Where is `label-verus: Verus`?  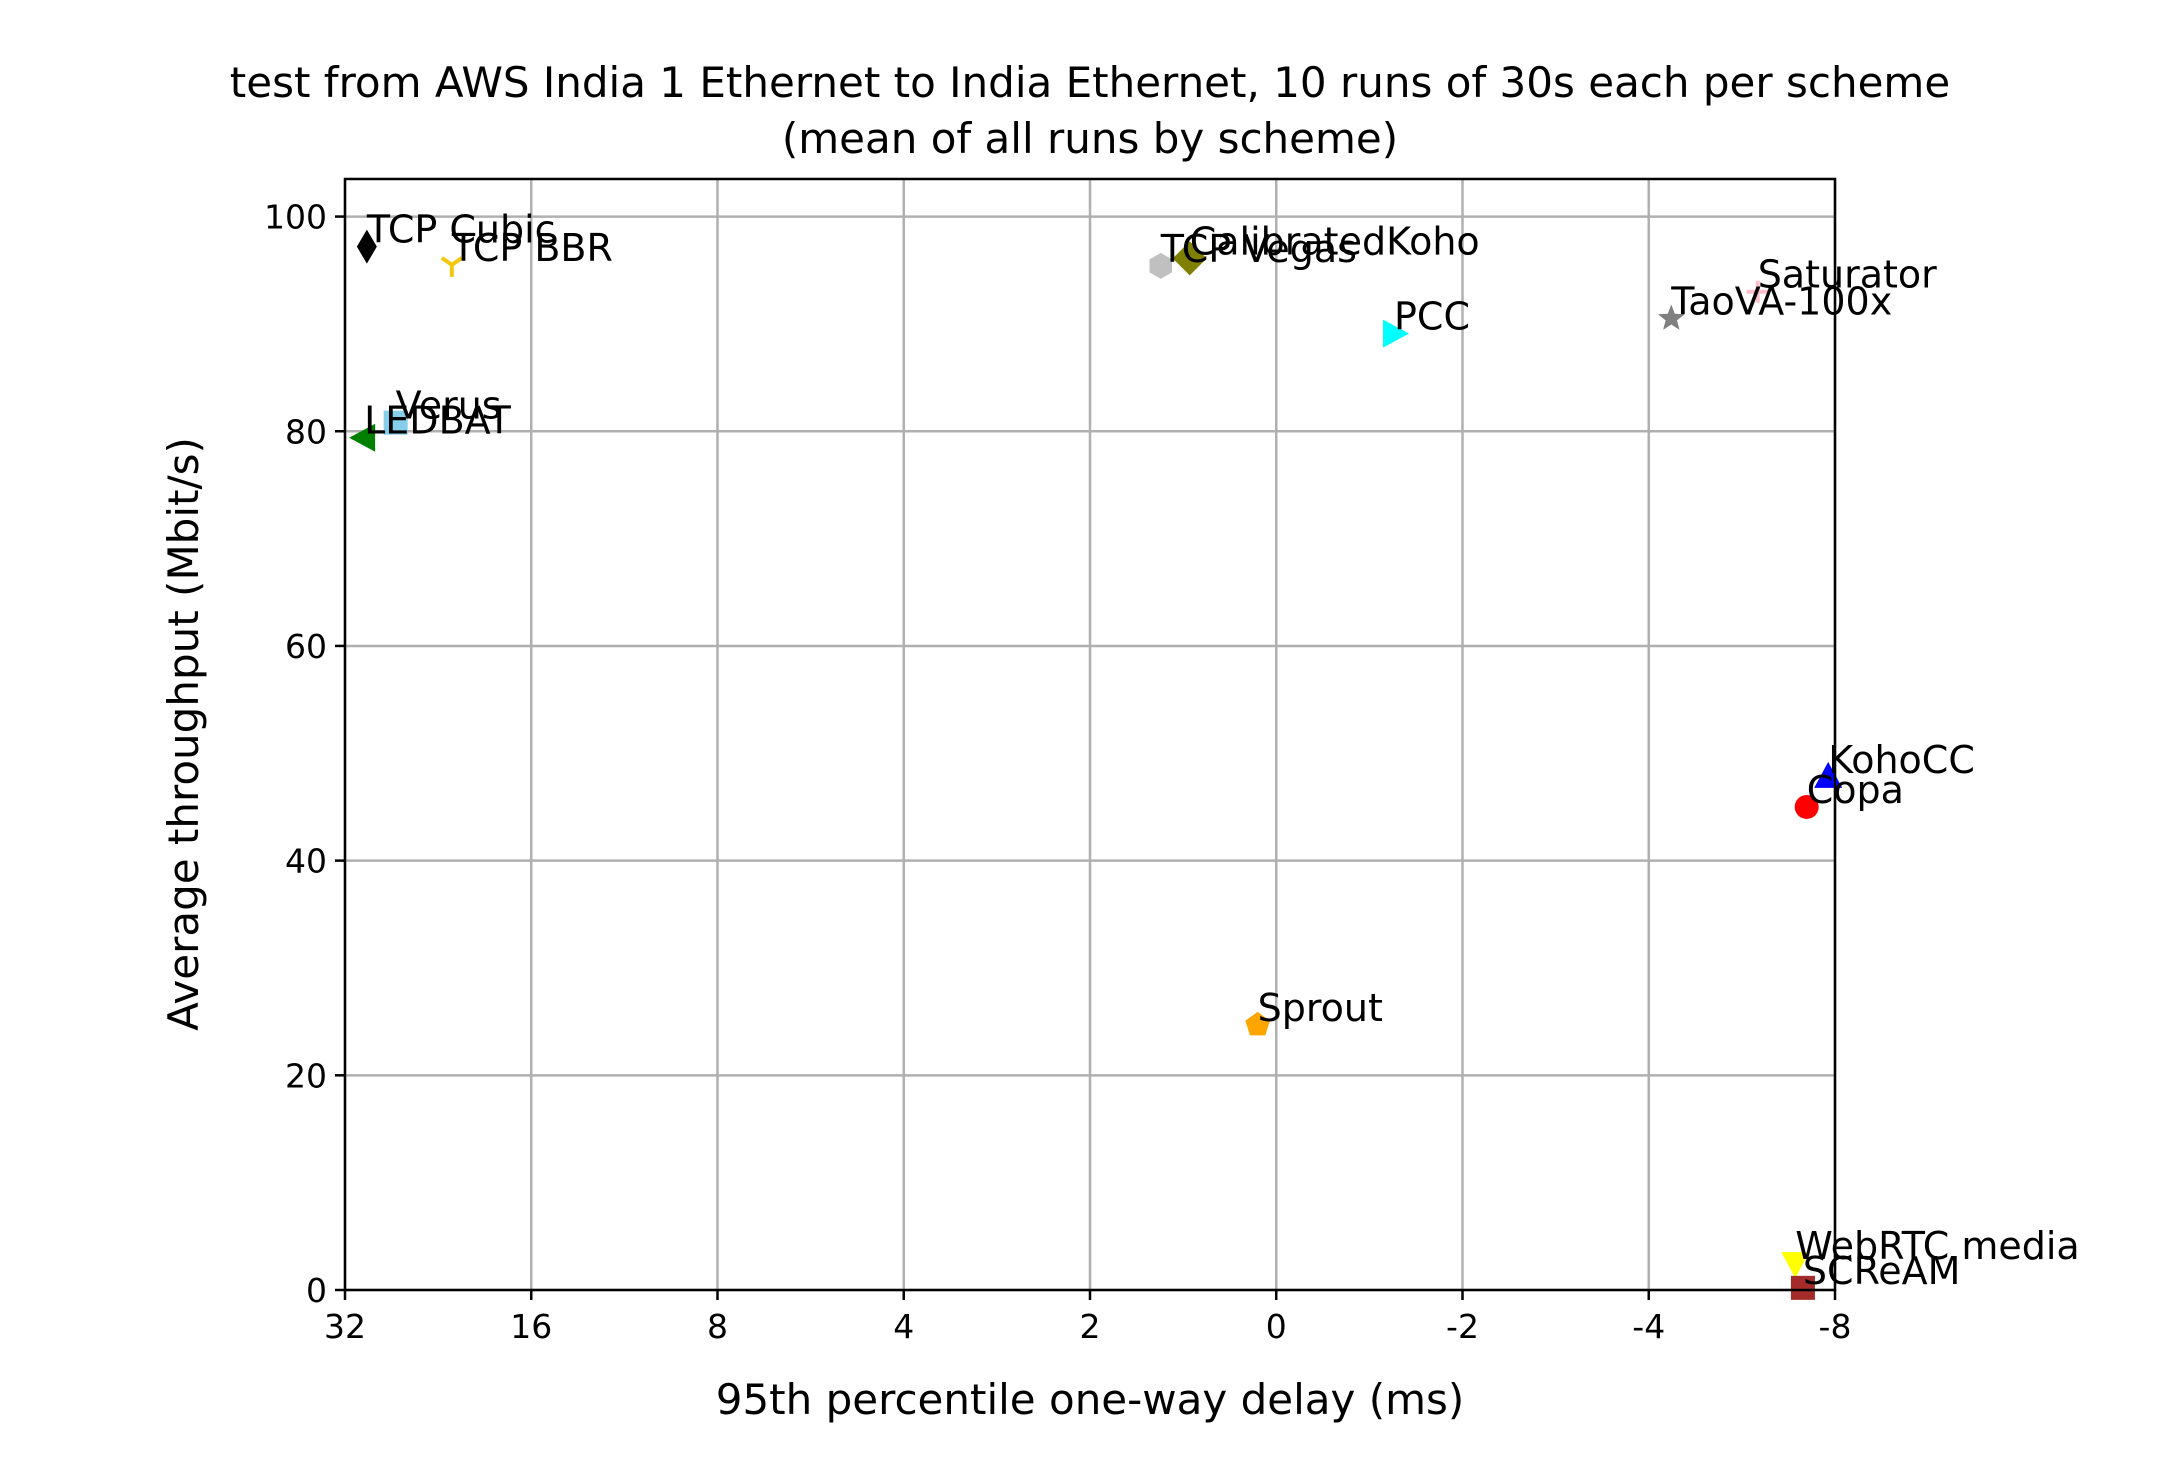
label-verus: Verus is located at coordinates (449, 406).